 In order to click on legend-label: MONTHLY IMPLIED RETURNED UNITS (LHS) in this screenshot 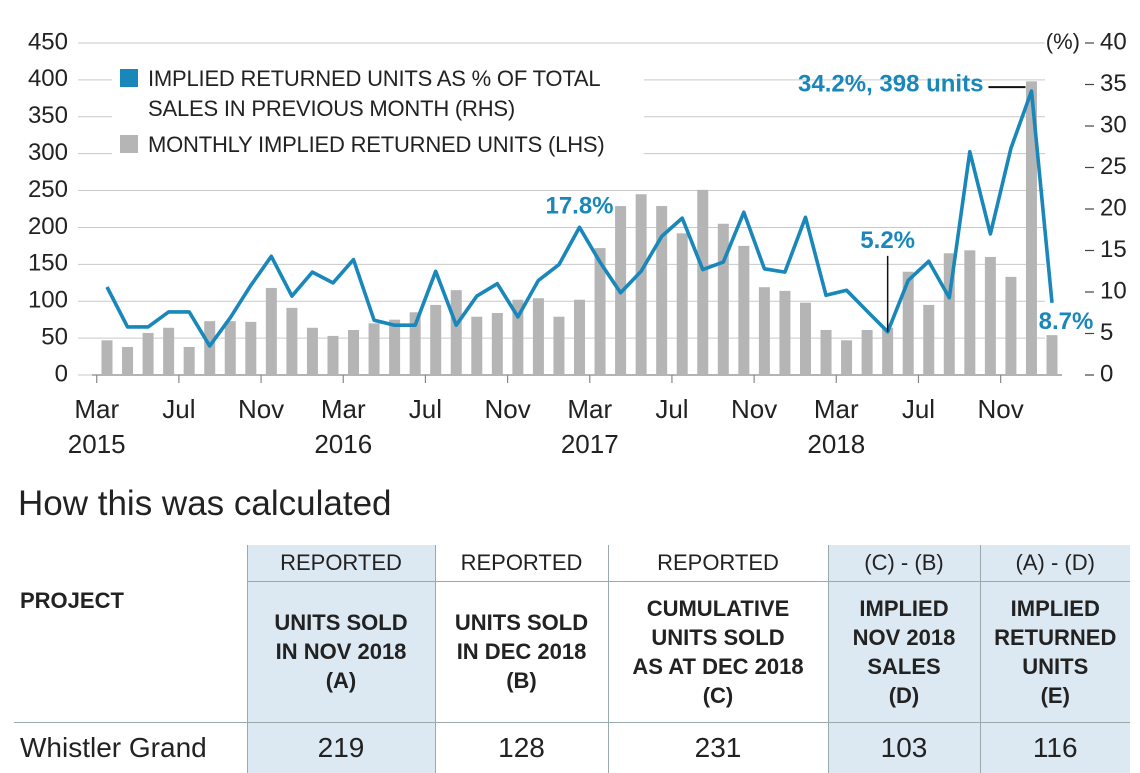, I will do `click(376, 144)`.